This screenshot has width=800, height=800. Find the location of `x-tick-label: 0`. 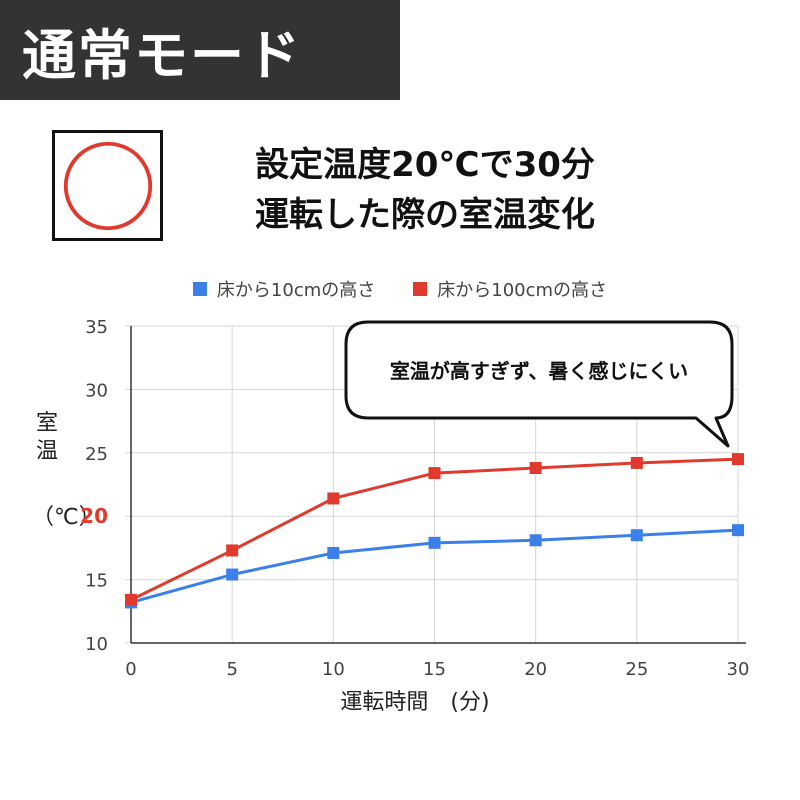

x-tick-label: 0 is located at coordinates (130, 669).